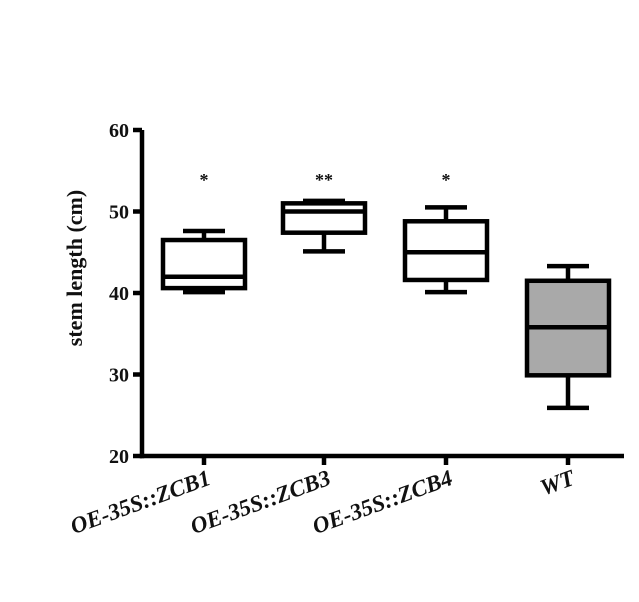  I want to click on x-tick-label: WT, so click(558, 483).